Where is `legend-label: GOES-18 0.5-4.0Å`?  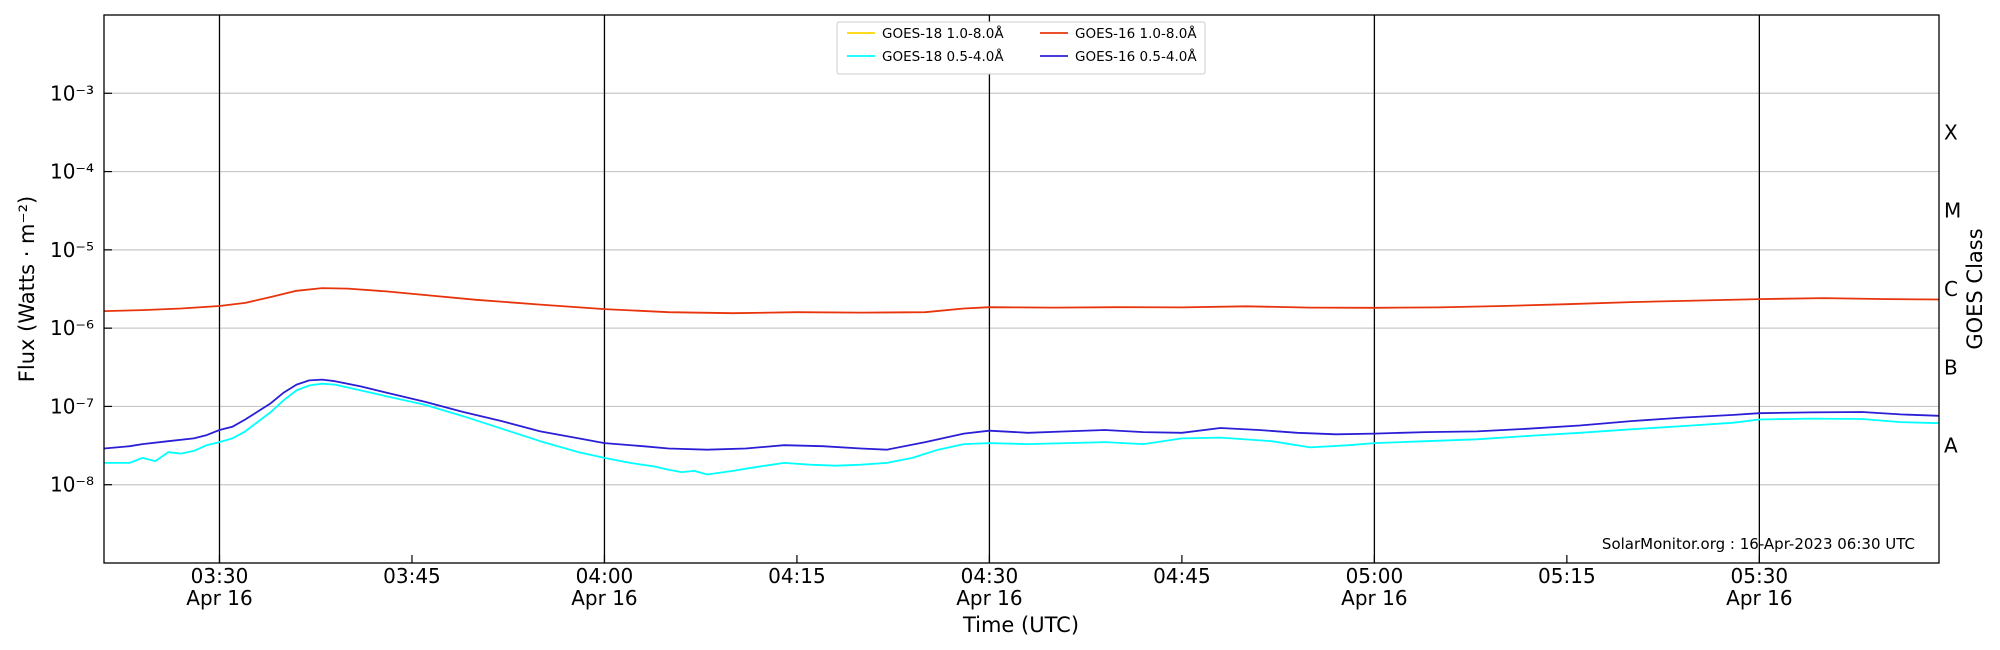
legend-label: GOES-18 0.5-4.0Å is located at coordinates (943, 56).